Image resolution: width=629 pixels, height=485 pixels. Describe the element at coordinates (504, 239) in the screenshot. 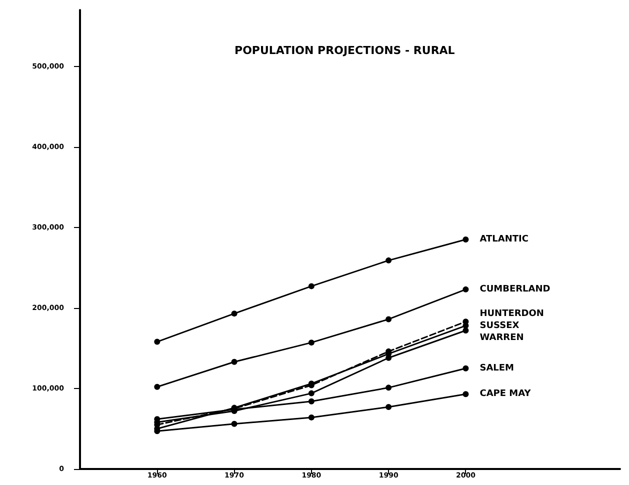

I see `series-label: ATLANTIC` at that location.